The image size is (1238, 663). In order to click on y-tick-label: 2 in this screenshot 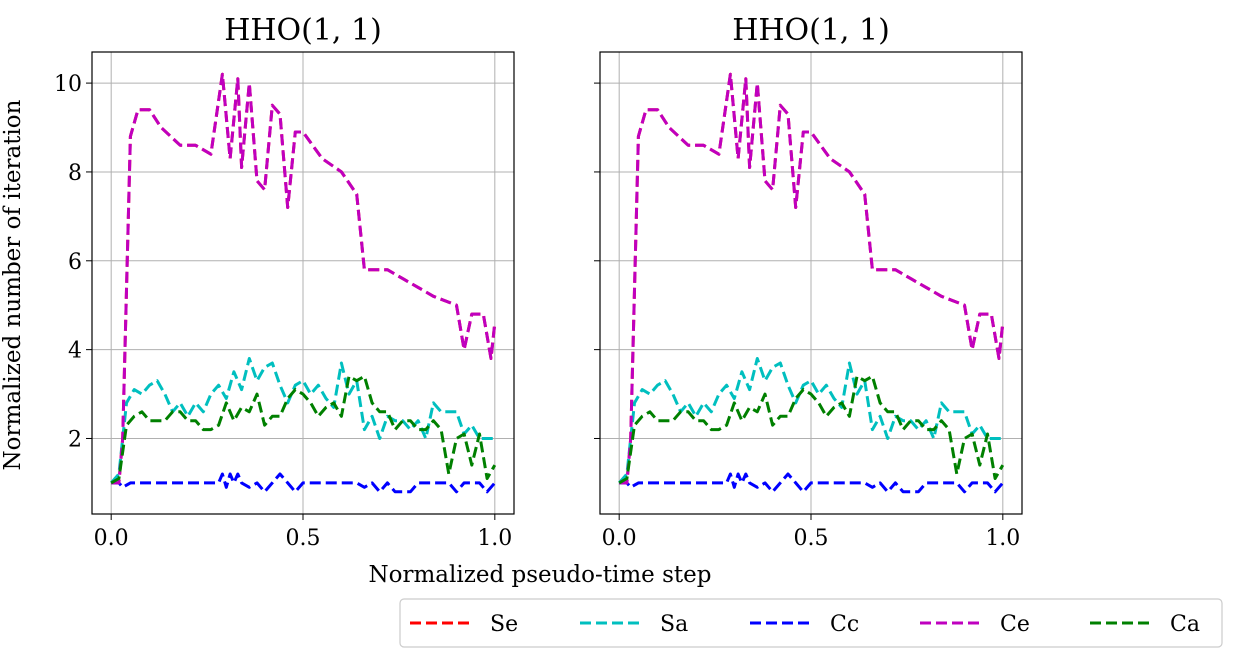, I will do `click(75, 439)`.